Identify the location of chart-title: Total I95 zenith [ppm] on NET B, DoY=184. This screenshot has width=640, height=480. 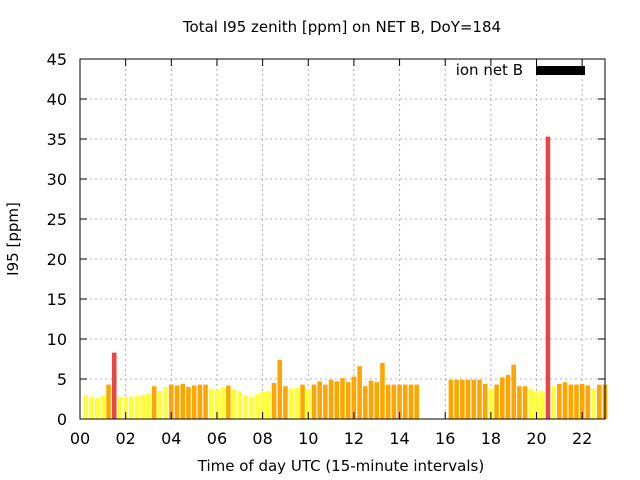
(341, 27).